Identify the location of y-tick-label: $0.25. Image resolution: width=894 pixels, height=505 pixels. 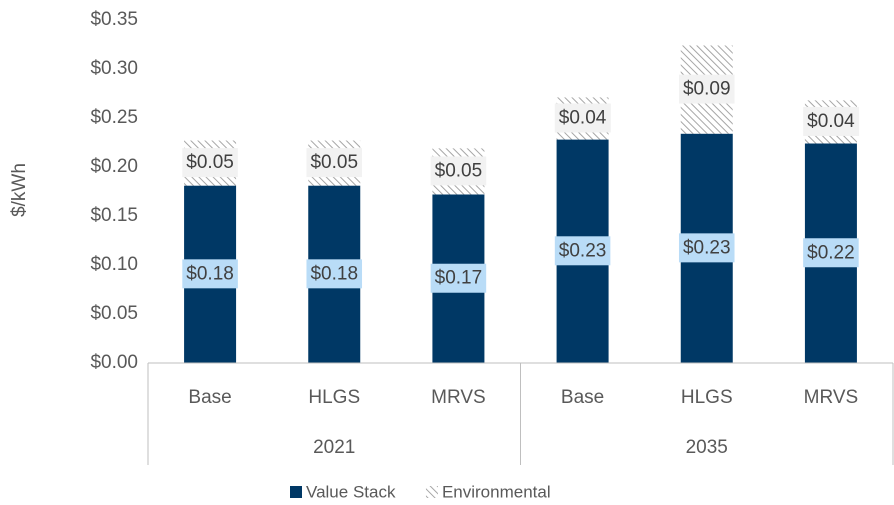
(114, 117).